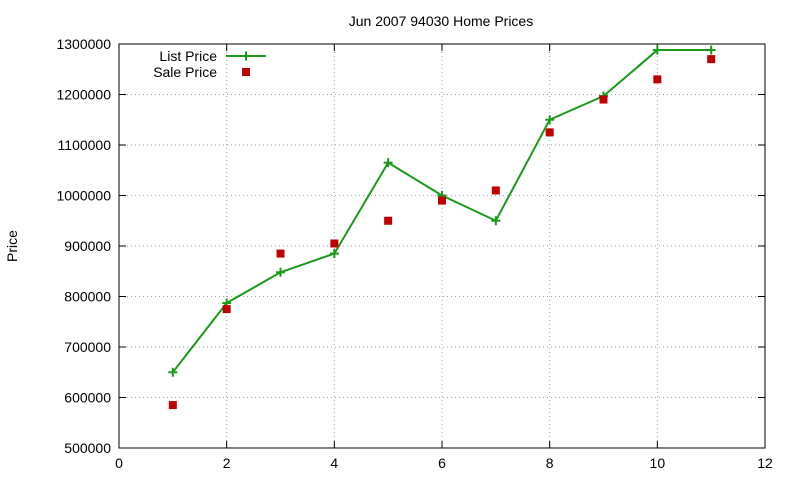  I want to click on y-axis-label: Price, so click(12, 246).